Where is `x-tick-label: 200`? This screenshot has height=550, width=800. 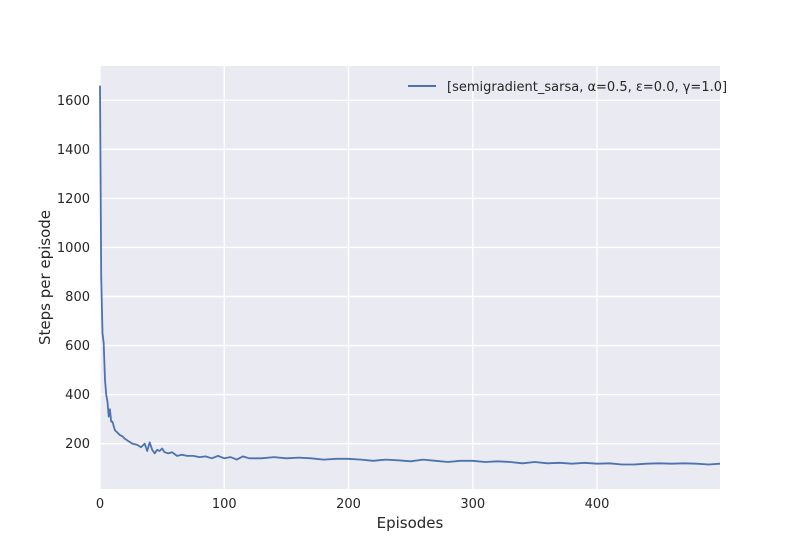
x-tick-label: 200 is located at coordinates (348, 504).